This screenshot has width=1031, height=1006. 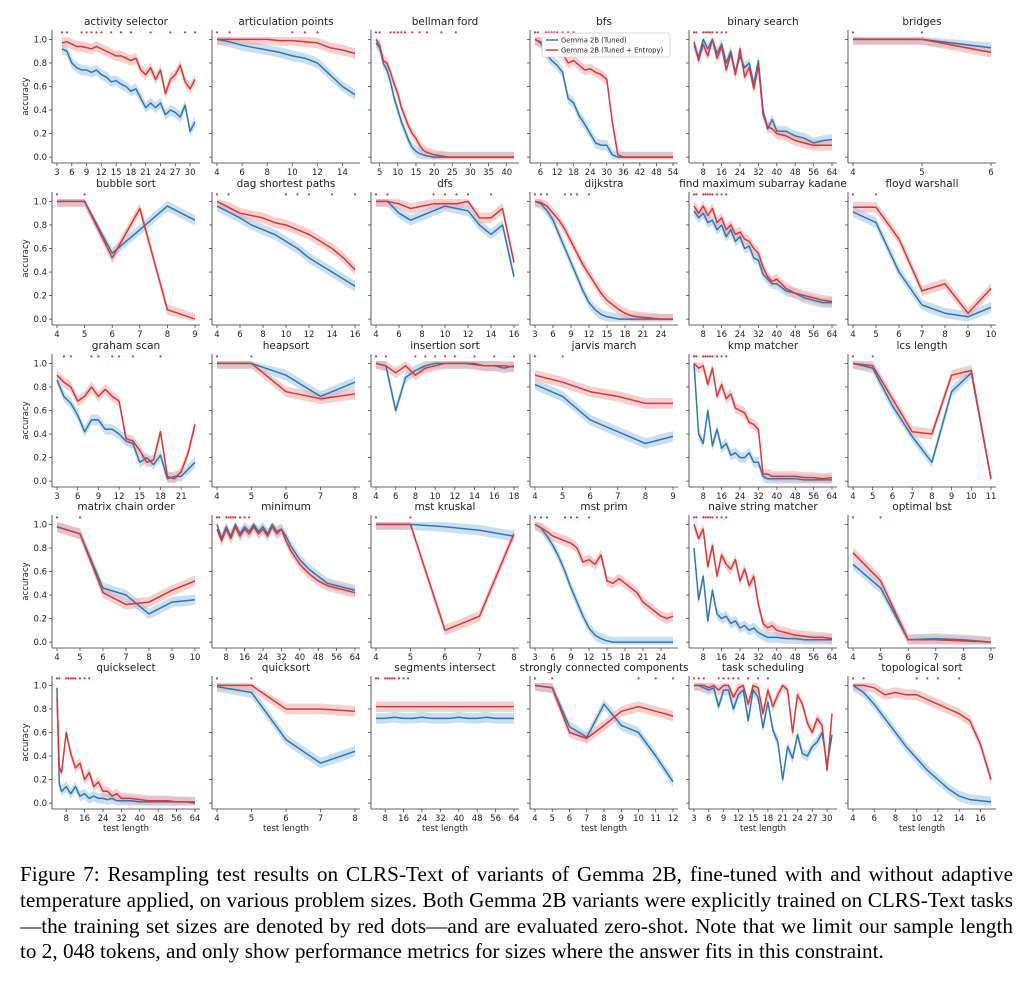 What do you see at coordinates (922, 346) in the screenshot?
I see `panel-title: lcs length` at bounding box center [922, 346].